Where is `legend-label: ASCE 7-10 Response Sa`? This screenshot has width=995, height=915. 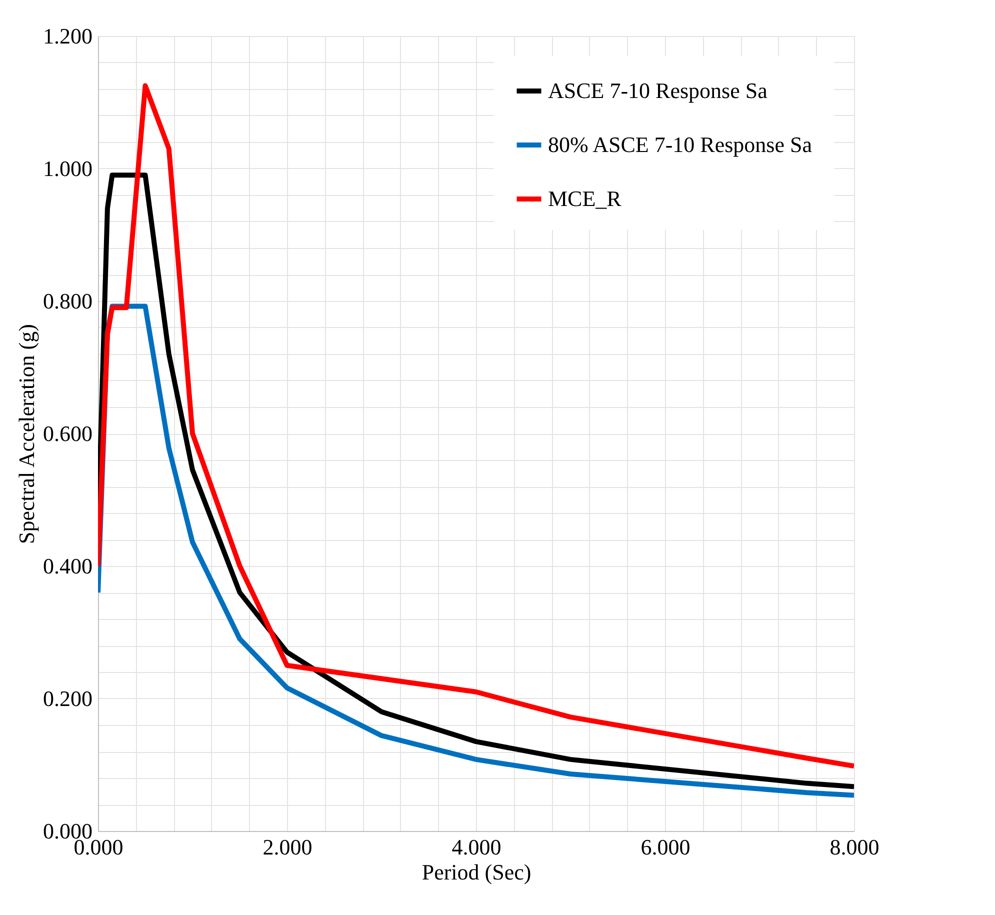
legend-label: ASCE 7-10 Response Sa is located at coordinates (658, 90).